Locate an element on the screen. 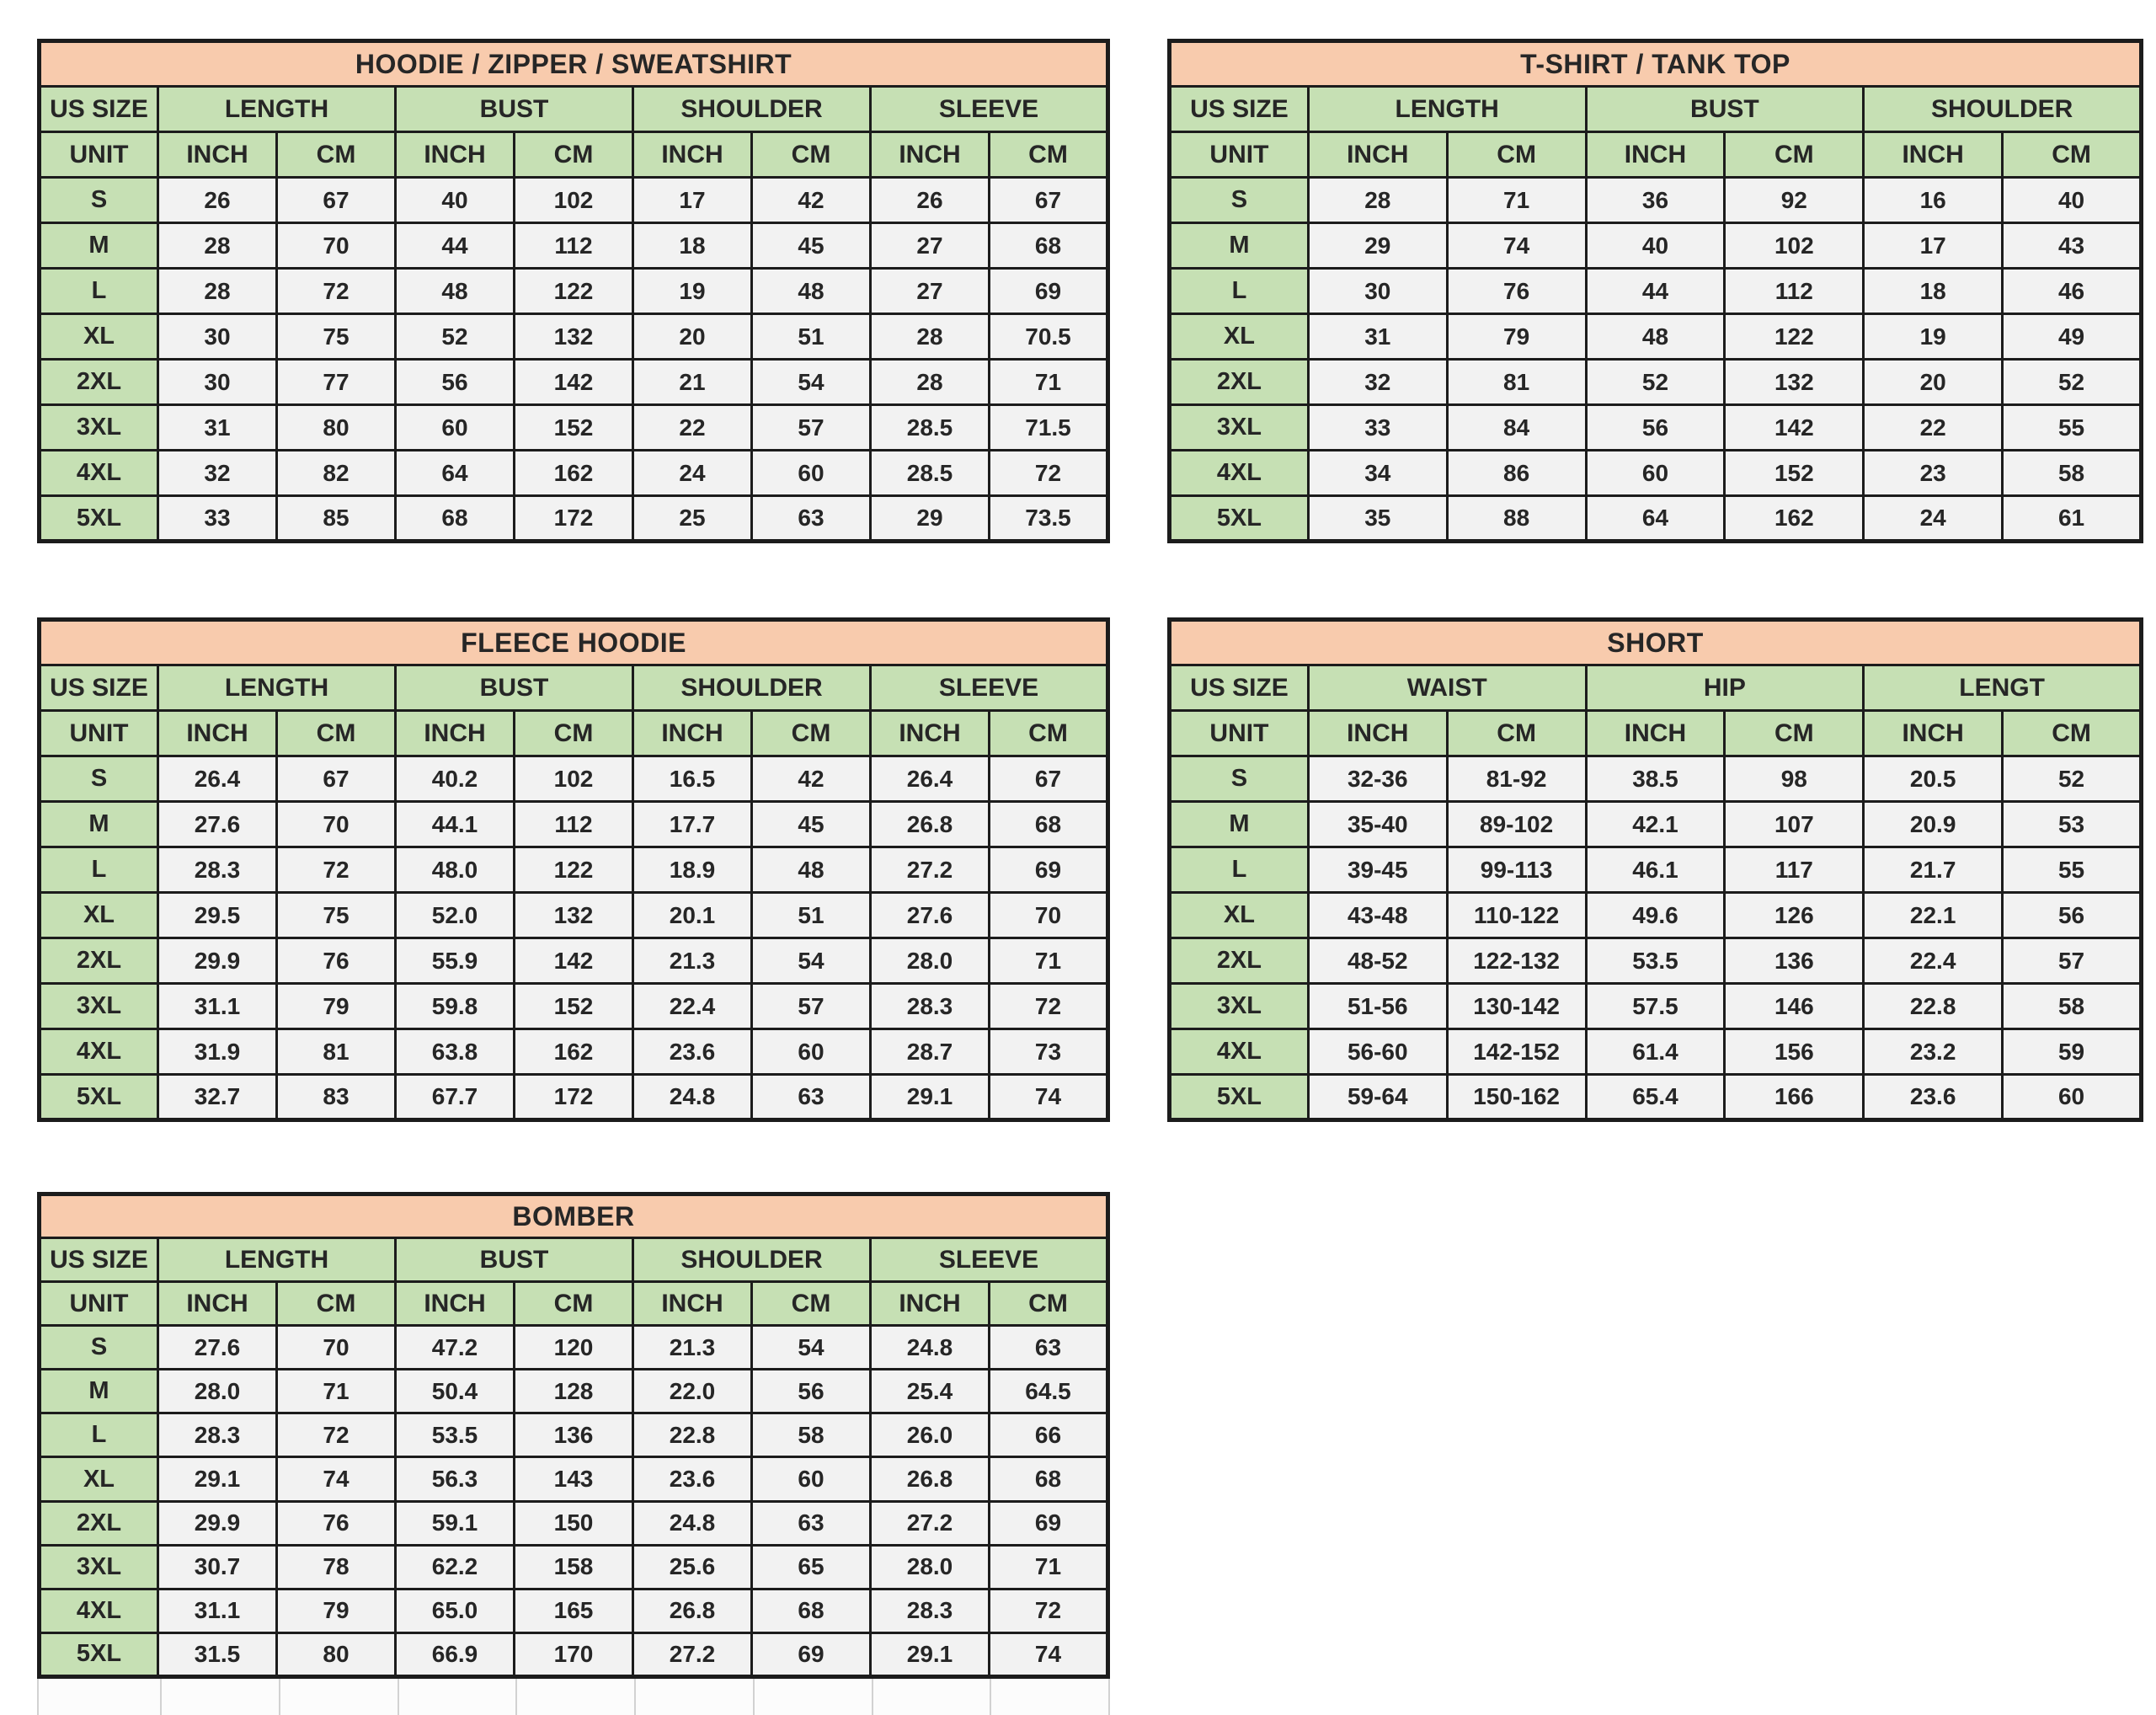 The height and width of the screenshot is (1715, 2156). size-cell: 4XL is located at coordinates (1239, 1052).